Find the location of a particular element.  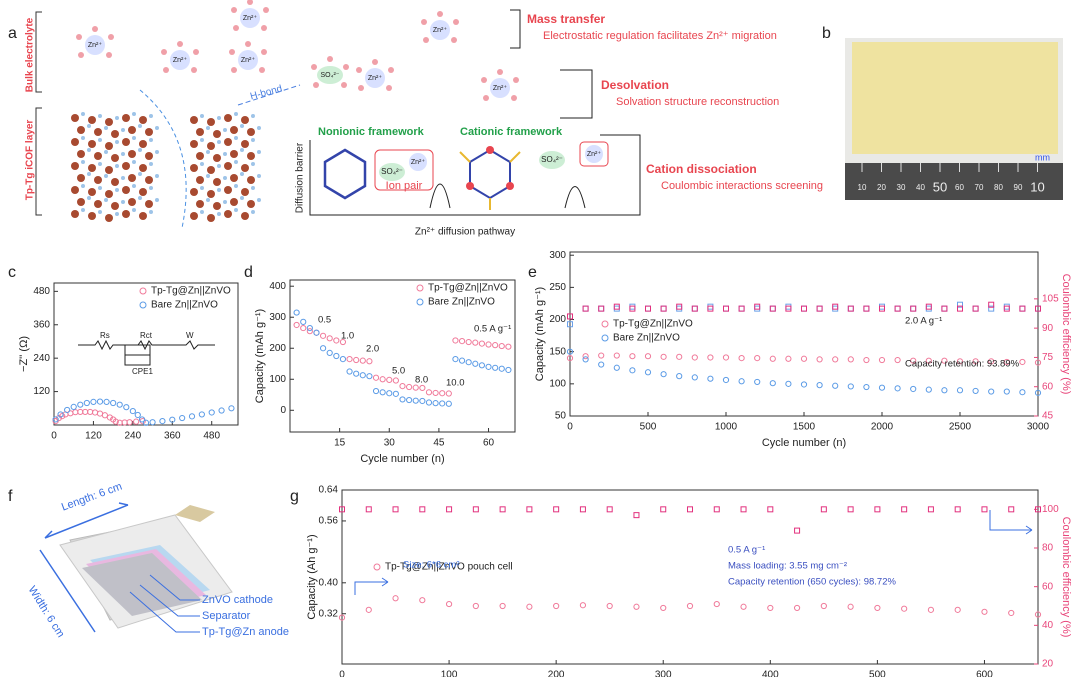

y-tick-label: 200 is located at coordinates (557, 319).